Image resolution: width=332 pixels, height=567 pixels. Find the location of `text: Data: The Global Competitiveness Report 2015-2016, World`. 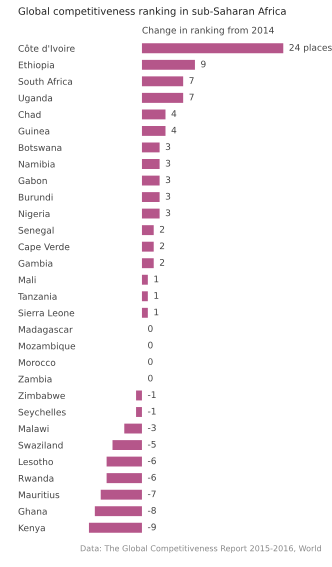

text: Data: The Global Competitiveness Report 2015-2016, World is located at coordinates (200, 549).